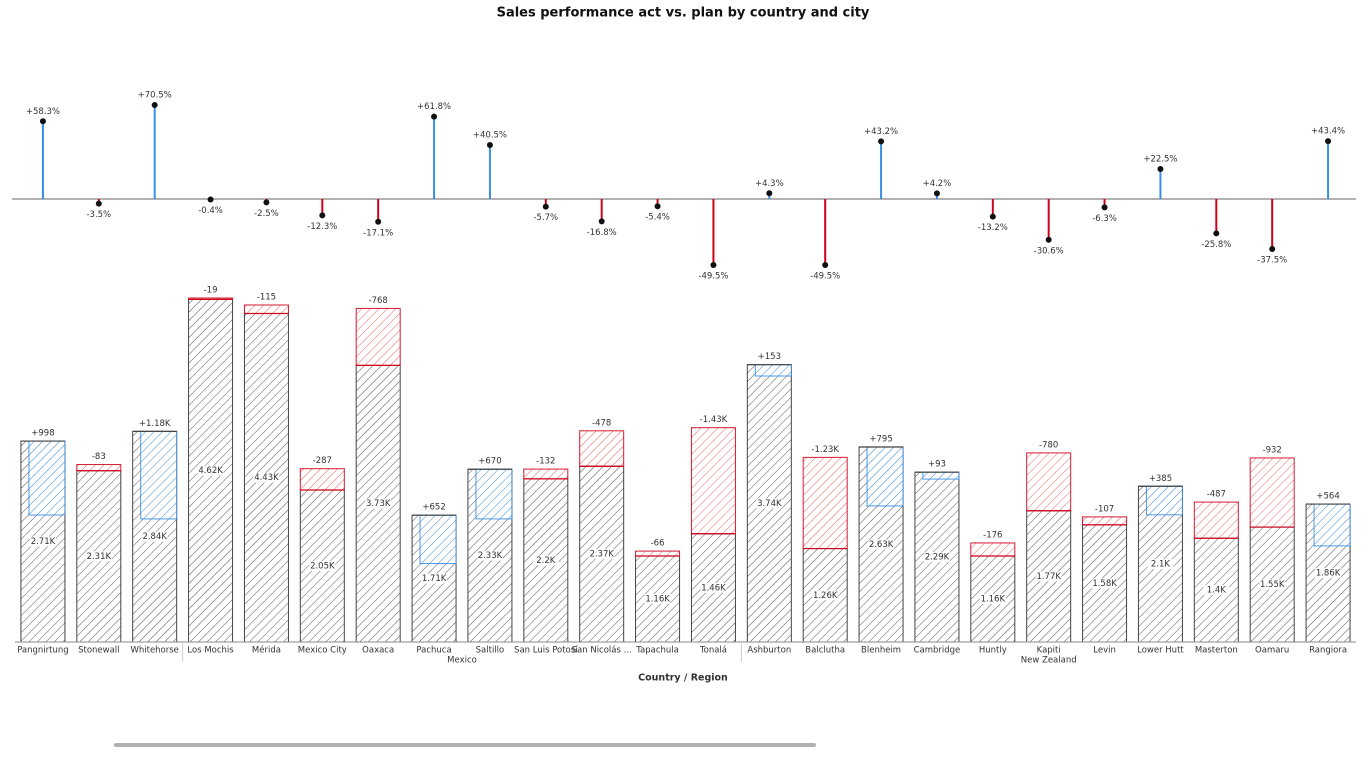 The width and height of the screenshot is (1366, 768). I want to click on actual-label: 2.1K, so click(1161, 565).